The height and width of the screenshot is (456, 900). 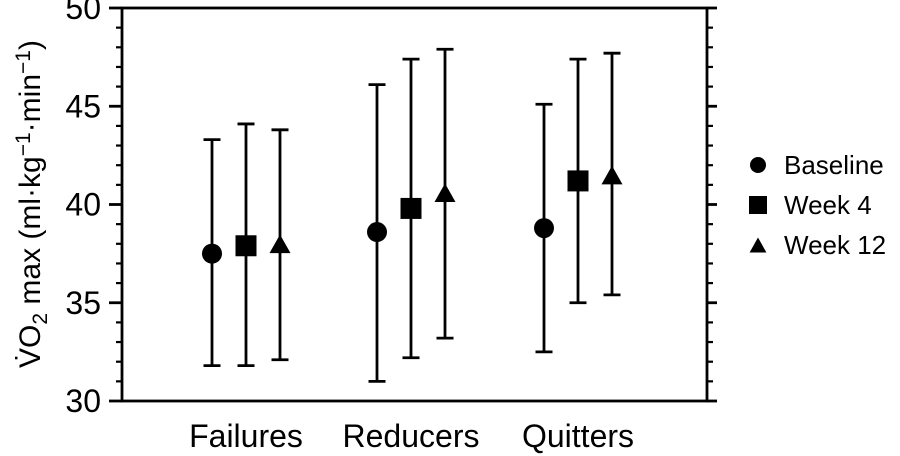 What do you see at coordinates (544, 228) in the screenshot?
I see `marker-baseline-quitters` at bounding box center [544, 228].